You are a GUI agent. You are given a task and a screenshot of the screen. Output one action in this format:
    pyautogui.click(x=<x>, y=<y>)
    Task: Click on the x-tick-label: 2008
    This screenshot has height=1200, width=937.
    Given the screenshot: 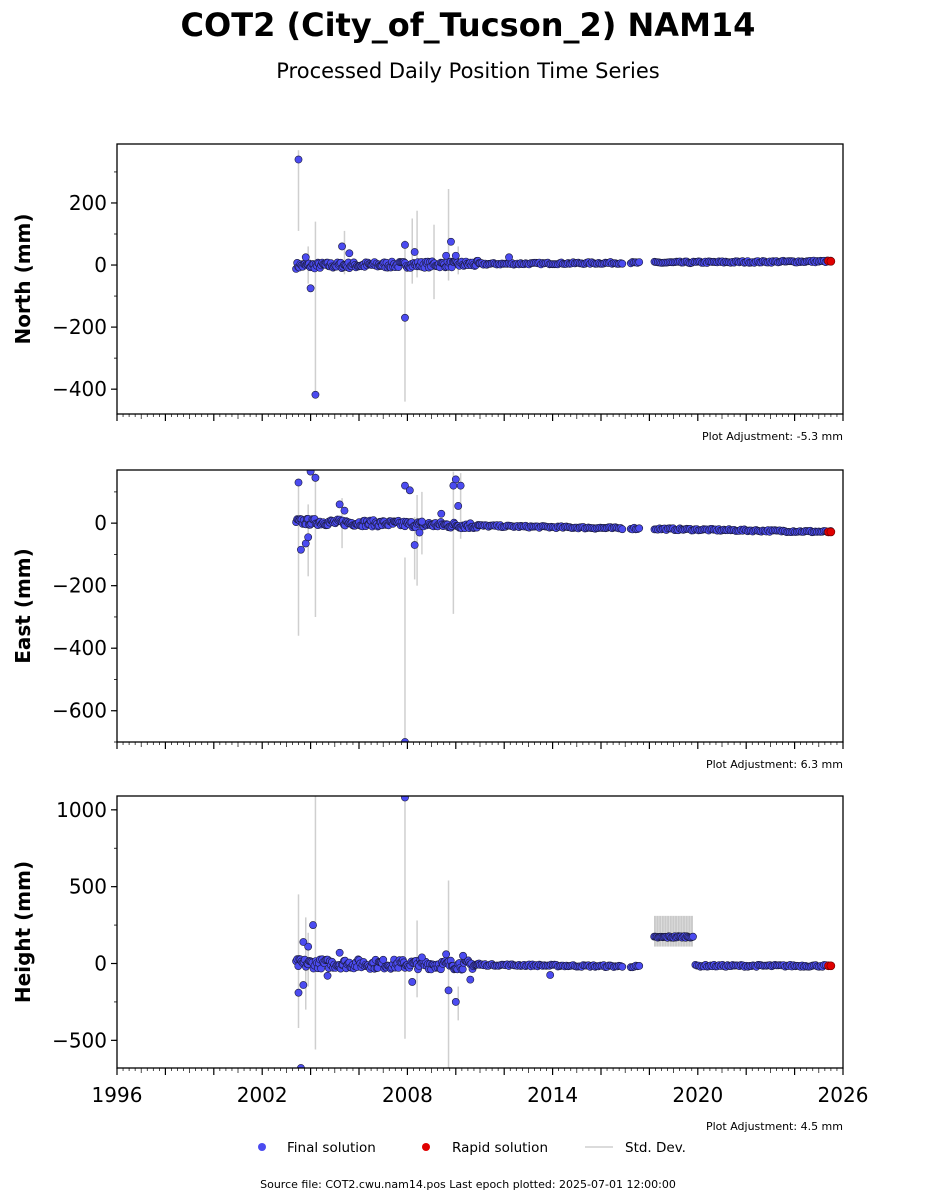 What is the action you would take?
    pyautogui.click(x=407, y=1095)
    